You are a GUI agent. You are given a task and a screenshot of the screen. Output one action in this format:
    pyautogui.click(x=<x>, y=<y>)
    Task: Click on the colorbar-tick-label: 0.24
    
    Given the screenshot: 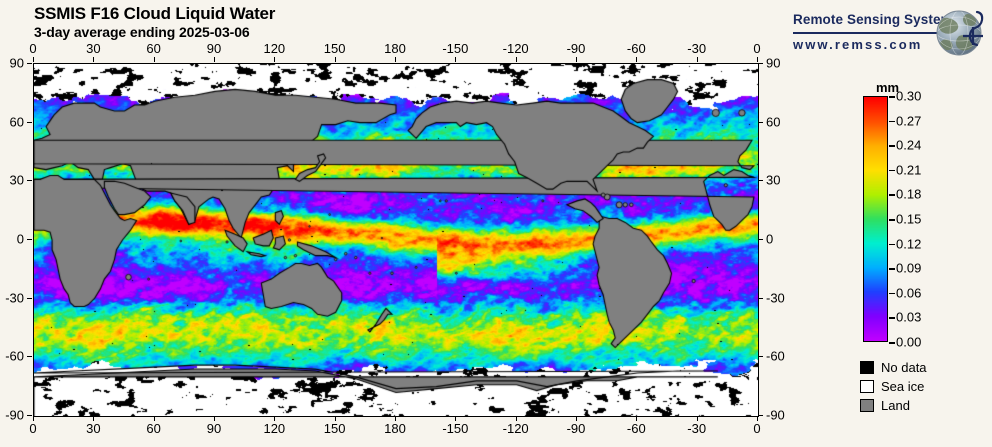 What is the action you would take?
    pyautogui.click(x=909, y=145)
    